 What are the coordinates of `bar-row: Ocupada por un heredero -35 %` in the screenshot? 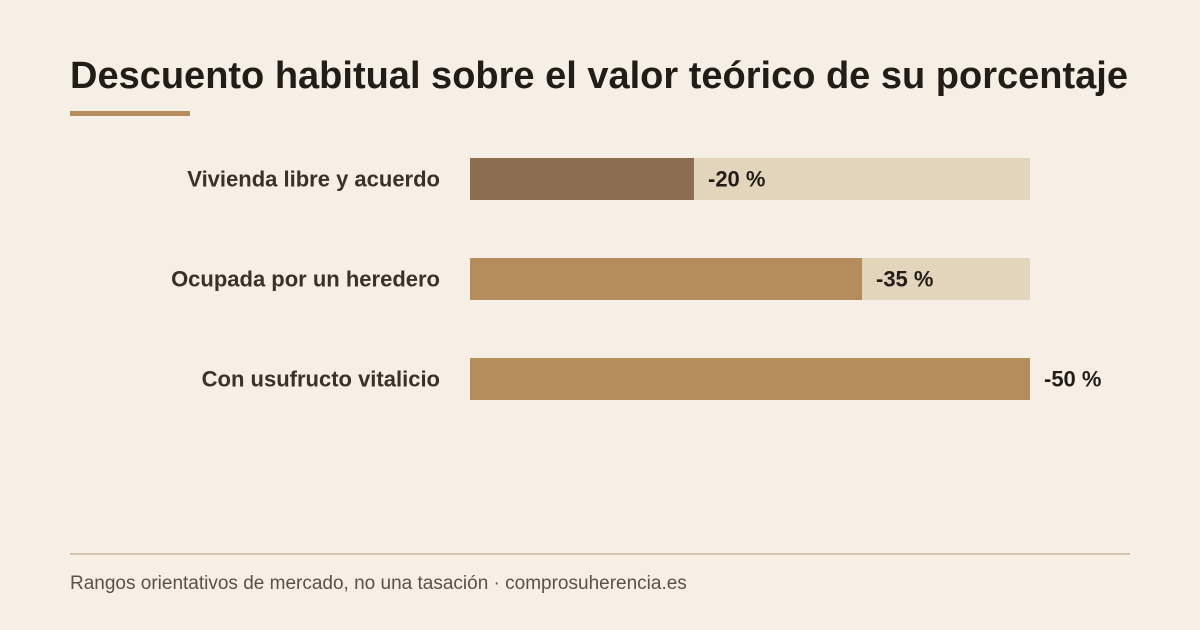 It's located at (600, 279).